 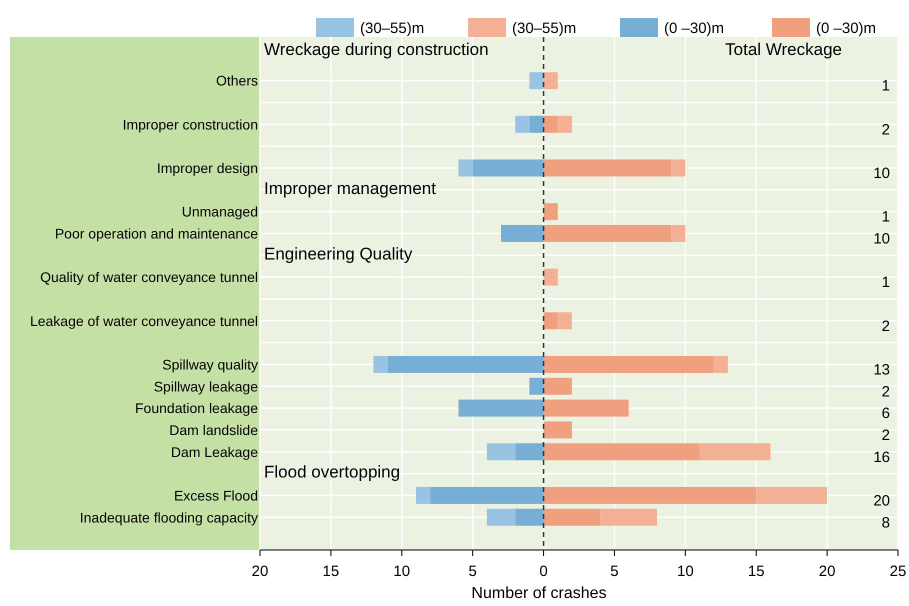 What do you see at coordinates (543, 571) in the screenshot?
I see `x-tick-label: 0` at bounding box center [543, 571].